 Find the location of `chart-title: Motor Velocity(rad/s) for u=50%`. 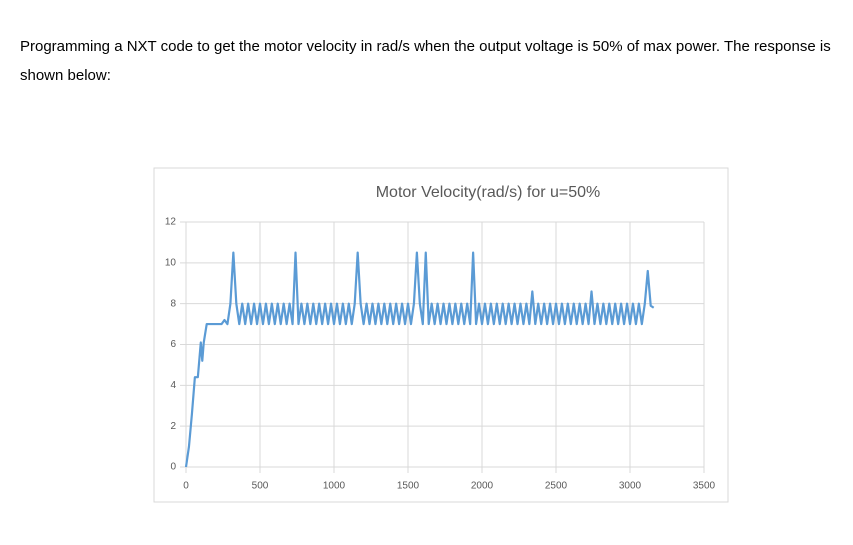

chart-title: Motor Velocity(rad/s) for u=50% is located at coordinates (488, 192).